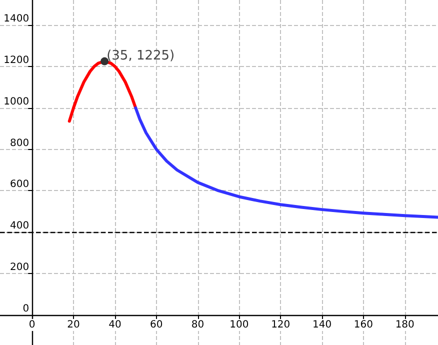  What do you see at coordinates (20, 268) in the screenshot?
I see `y-tick-label: 200` at bounding box center [20, 268].